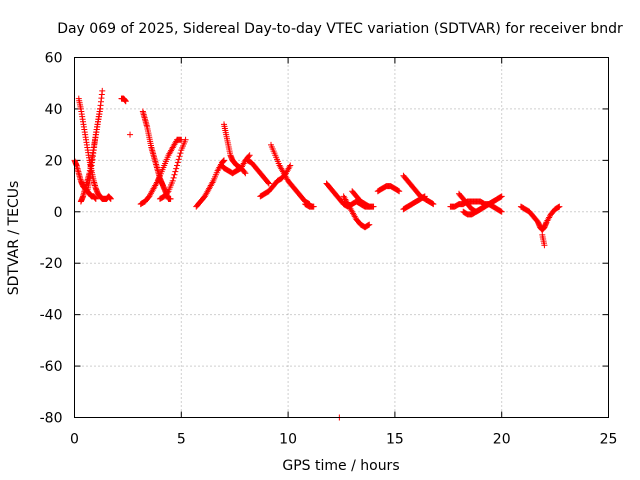 The image size is (640, 480). I want to click on series-arc18, so click(356, 212).